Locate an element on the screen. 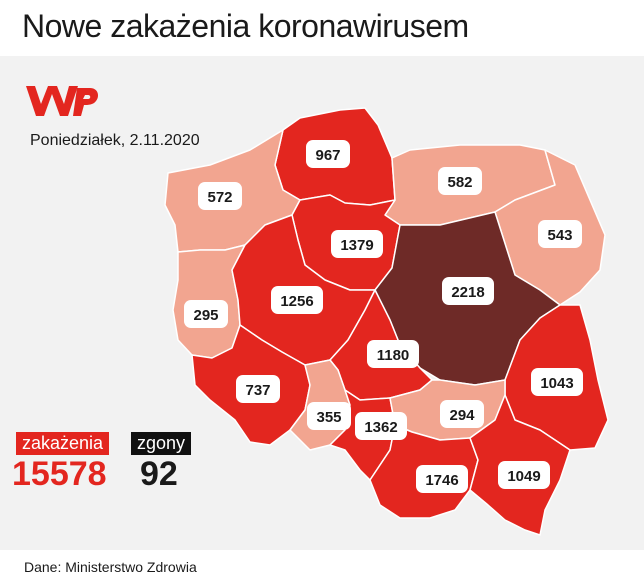 This screenshot has height=587, width=644. svg-text: 1256 is located at coordinates (296, 301).